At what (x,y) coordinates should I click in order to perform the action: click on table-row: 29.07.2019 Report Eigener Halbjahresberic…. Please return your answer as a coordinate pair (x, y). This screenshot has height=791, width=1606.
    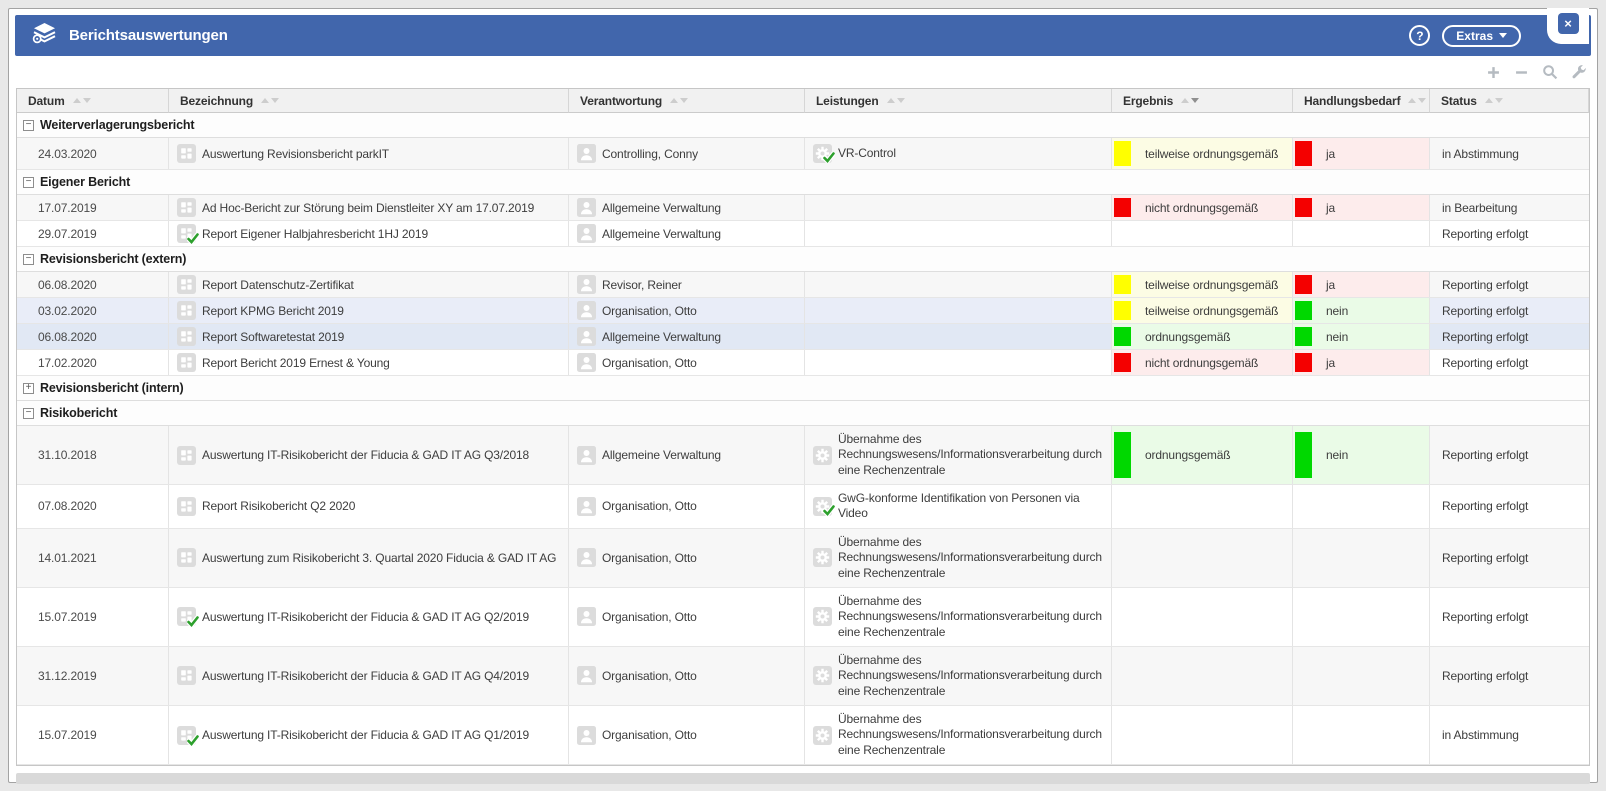
    Looking at the image, I should click on (803, 234).